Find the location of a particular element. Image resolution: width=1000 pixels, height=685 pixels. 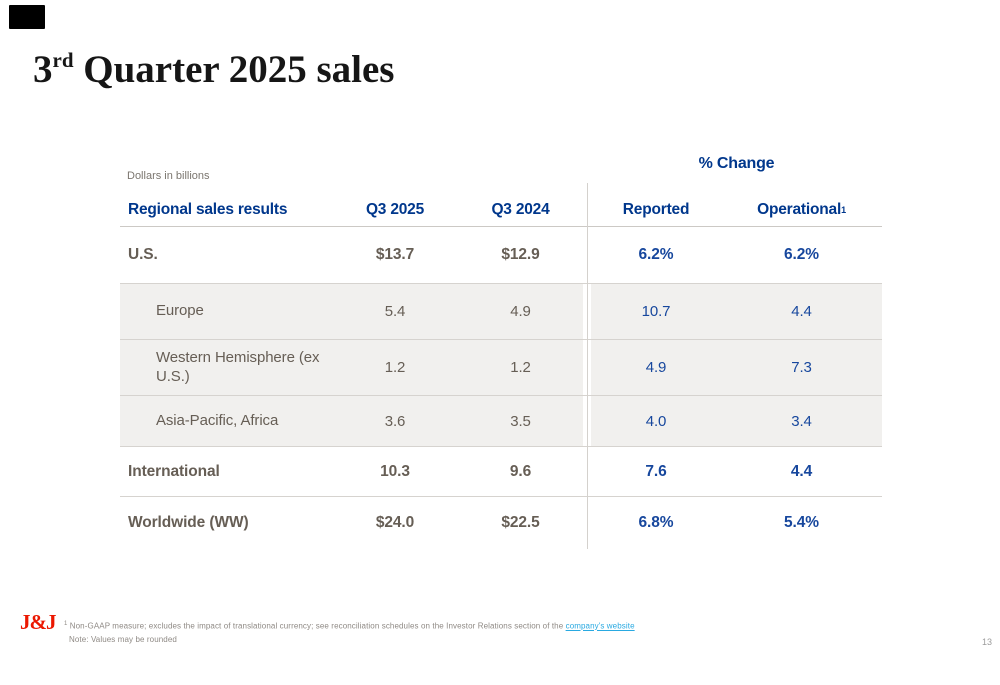

q3-2025-value: 10.3 is located at coordinates (395, 471).